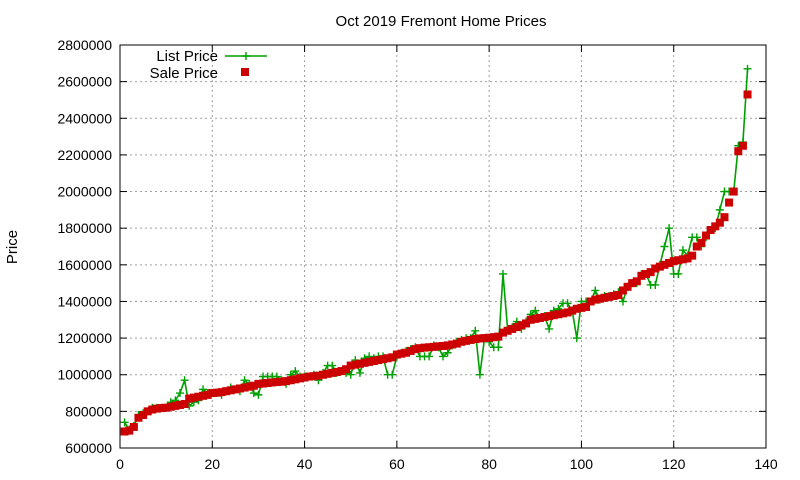  I want to click on legend-sample-sale-price-marker, so click(245, 72).